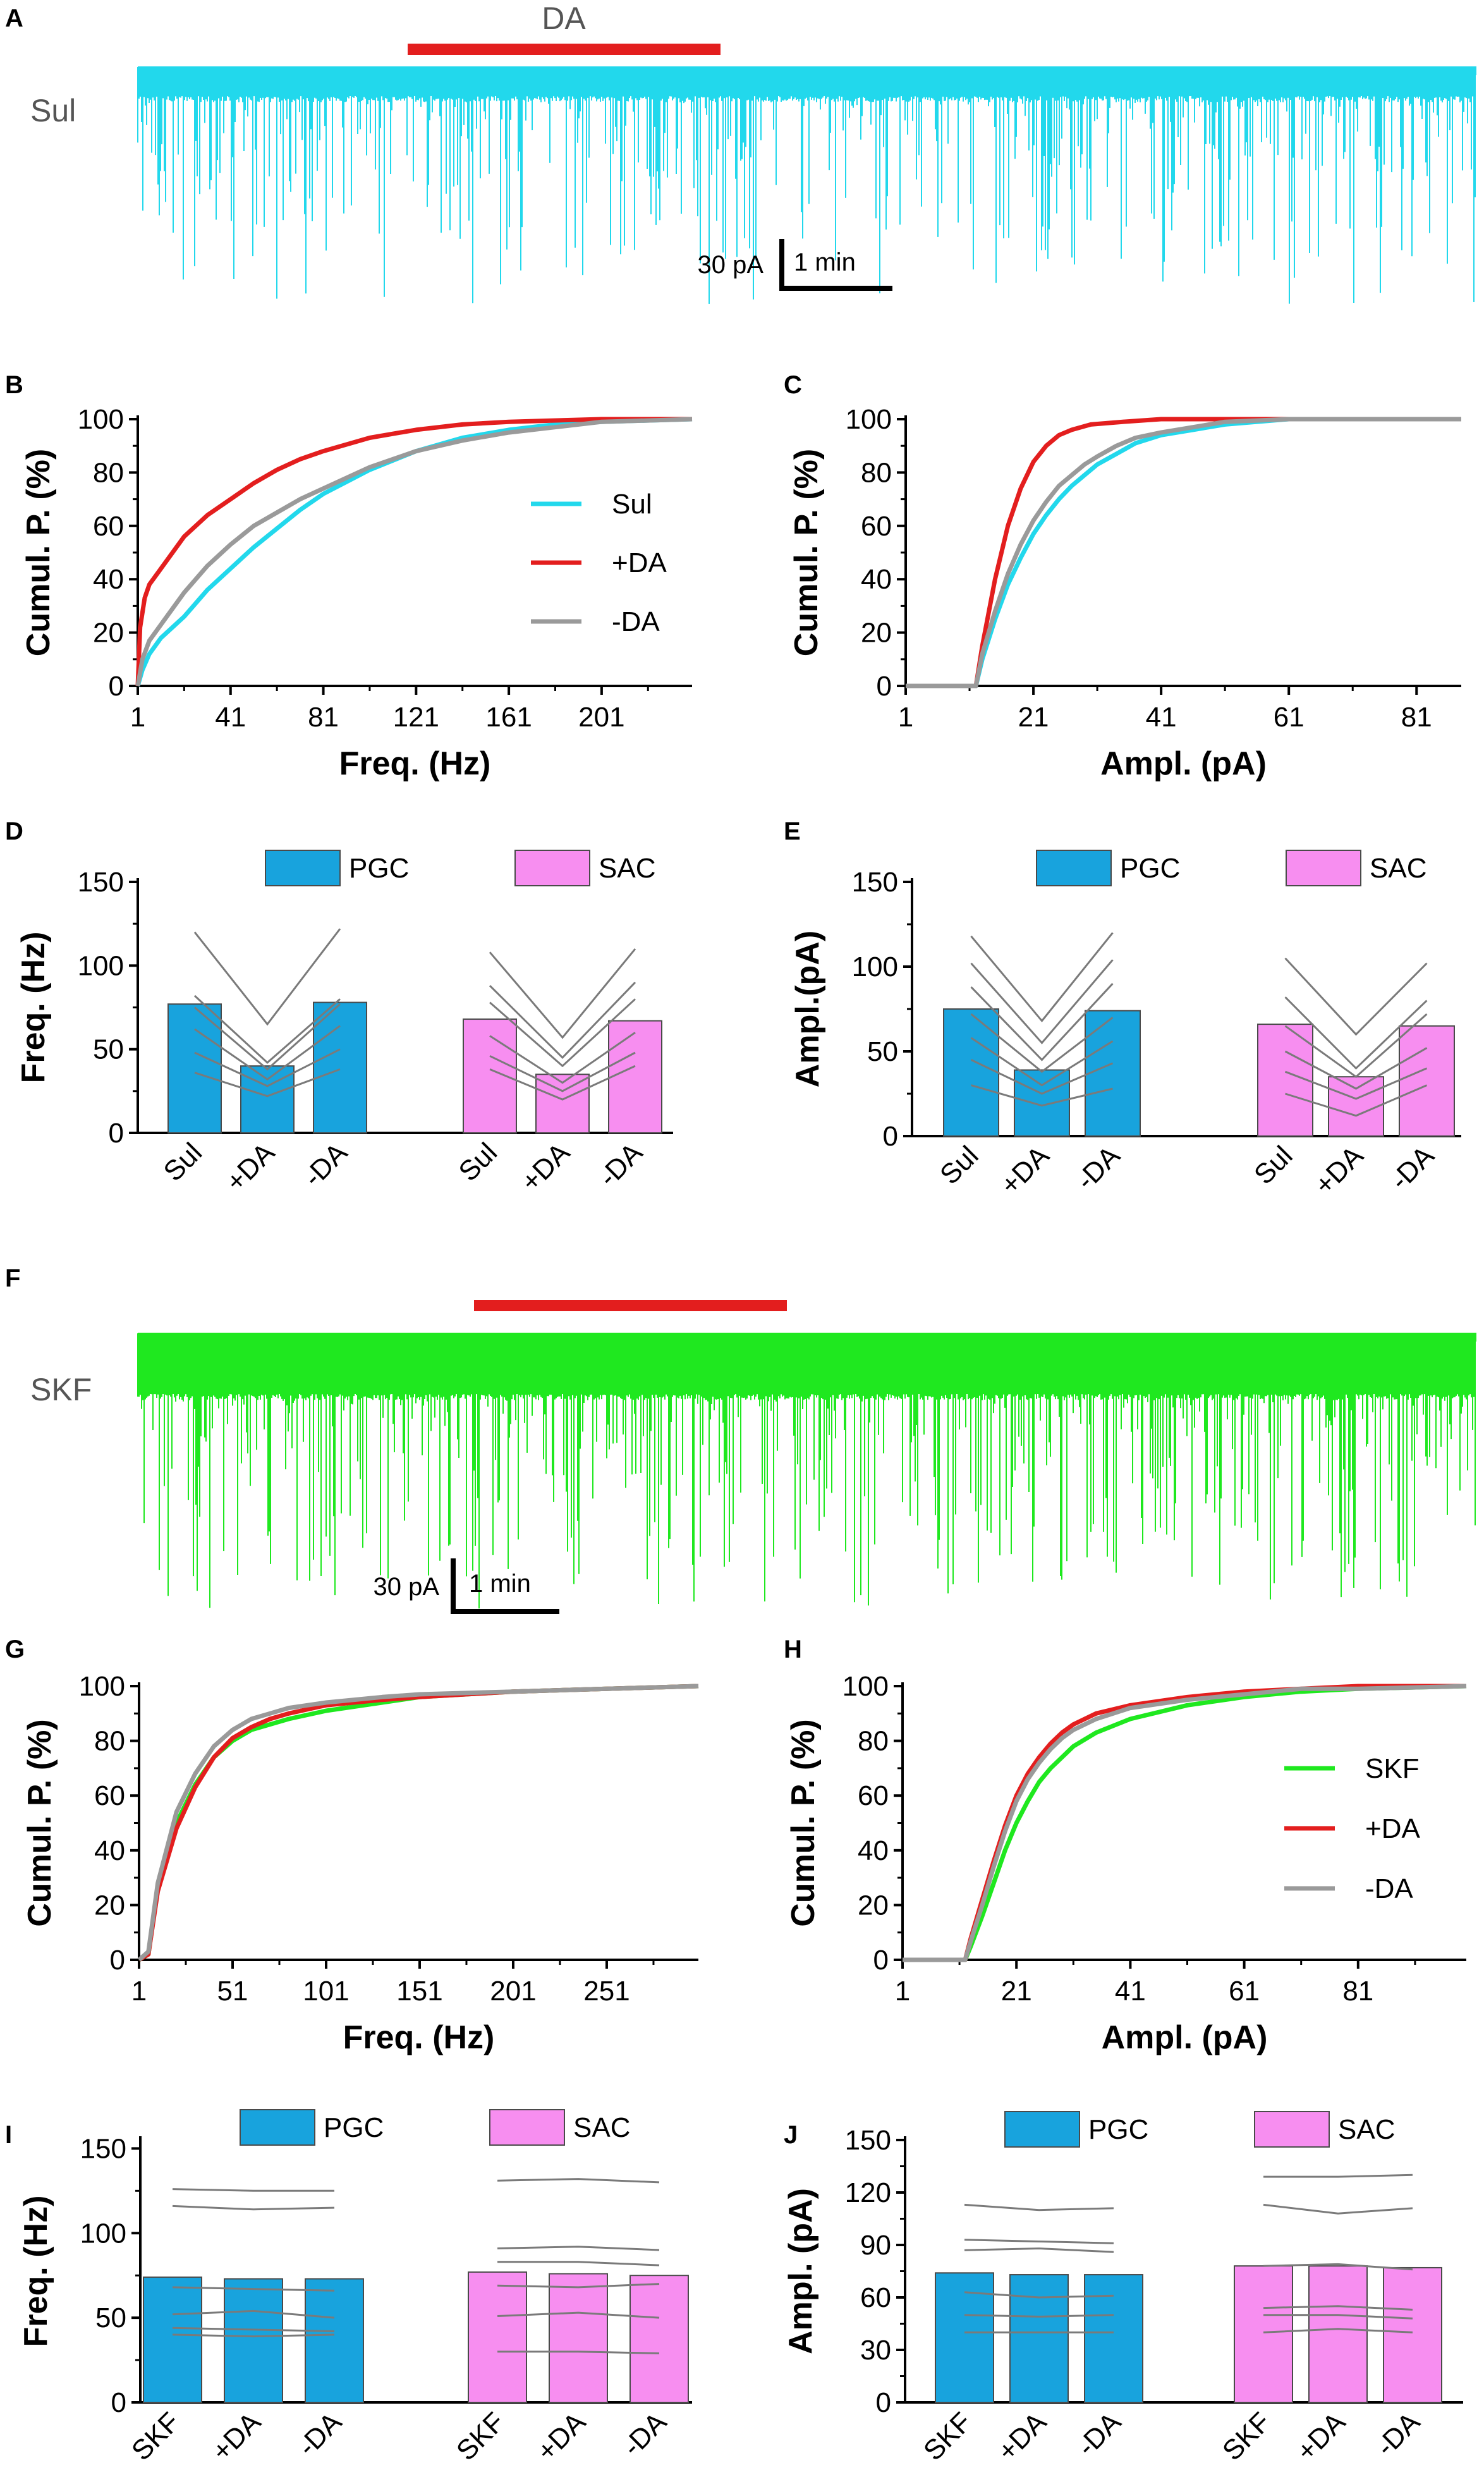  What do you see at coordinates (14, 18) in the screenshot?
I see `panel-letter-a: A` at bounding box center [14, 18].